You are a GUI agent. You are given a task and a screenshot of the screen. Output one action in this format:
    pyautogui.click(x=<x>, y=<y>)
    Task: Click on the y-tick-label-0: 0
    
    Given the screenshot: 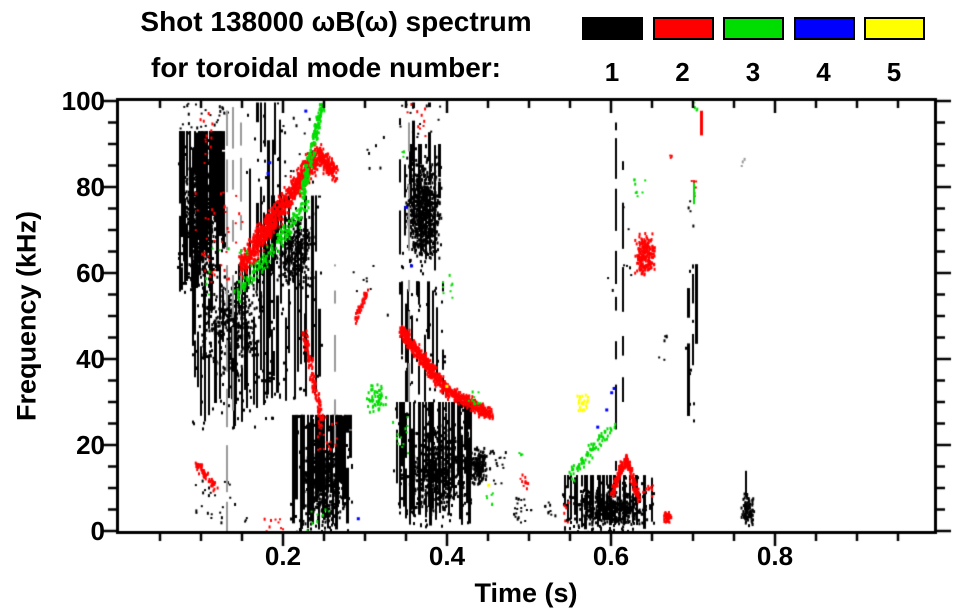 What is the action you would take?
    pyautogui.click(x=97, y=531)
    